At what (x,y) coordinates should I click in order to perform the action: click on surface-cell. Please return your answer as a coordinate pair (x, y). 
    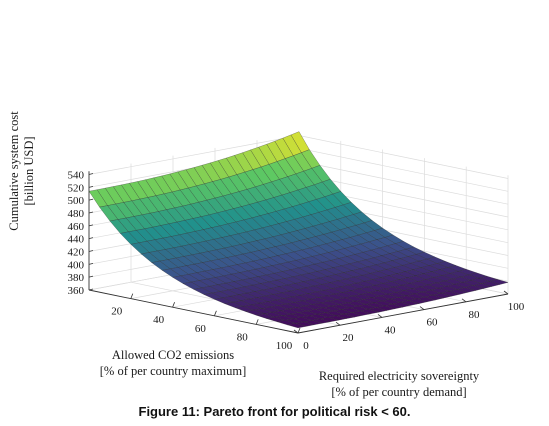
    Looking at the image, I should click on (297, 326).